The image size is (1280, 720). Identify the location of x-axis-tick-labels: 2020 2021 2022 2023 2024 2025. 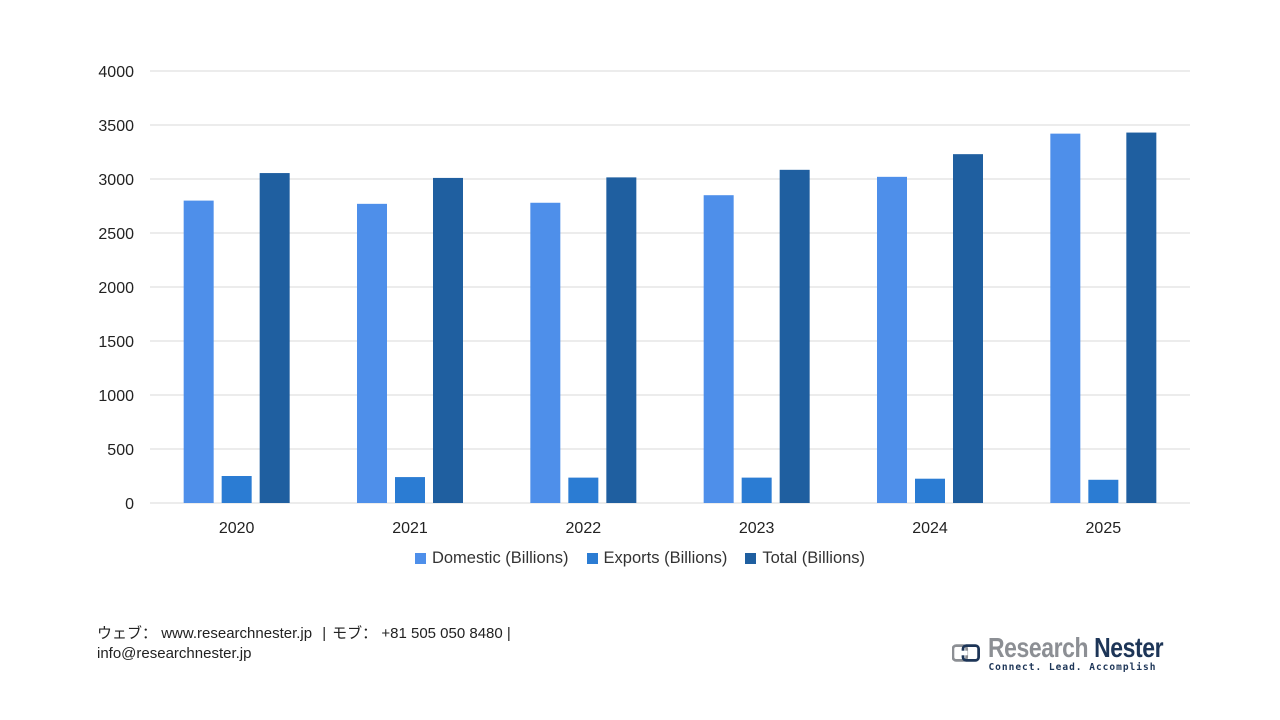
(670, 528).